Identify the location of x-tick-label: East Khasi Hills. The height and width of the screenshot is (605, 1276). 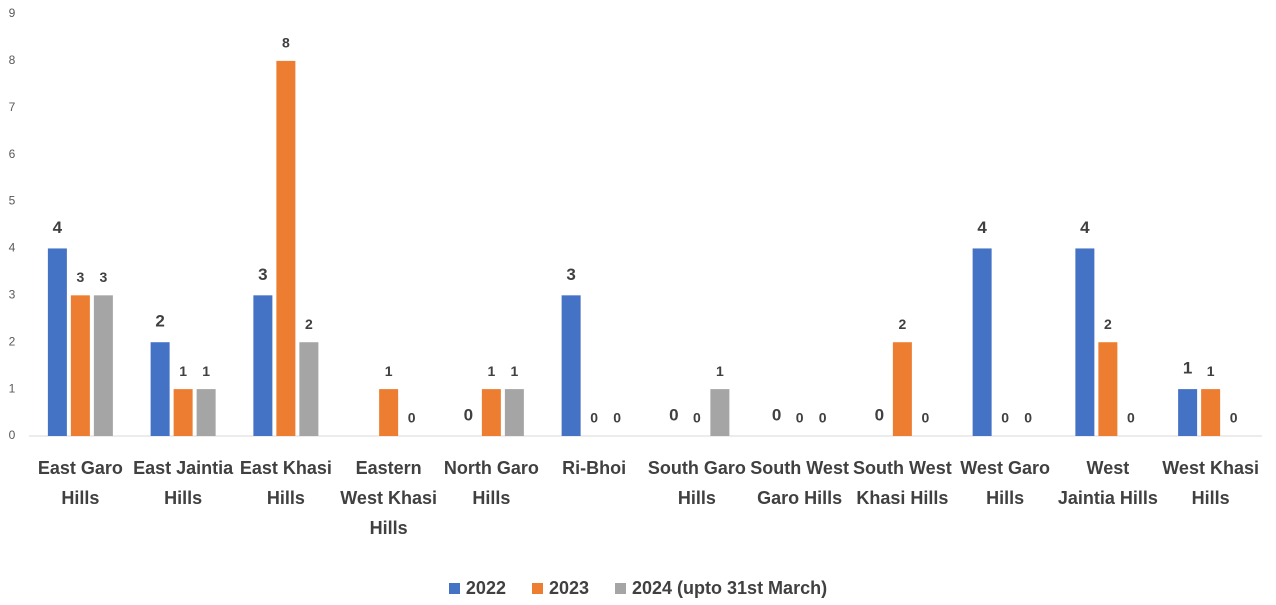
(285, 483).